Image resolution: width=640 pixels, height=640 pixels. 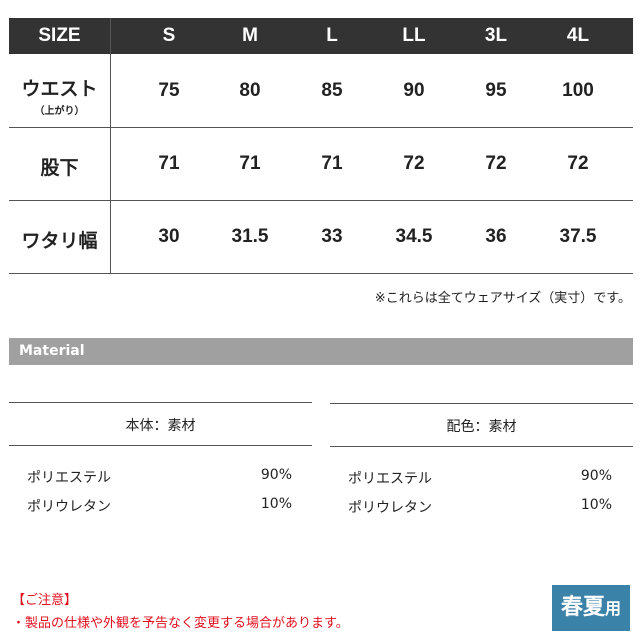 What do you see at coordinates (160, 426) in the screenshot?
I see `body-material-heading: 本体：素材` at bounding box center [160, 426].